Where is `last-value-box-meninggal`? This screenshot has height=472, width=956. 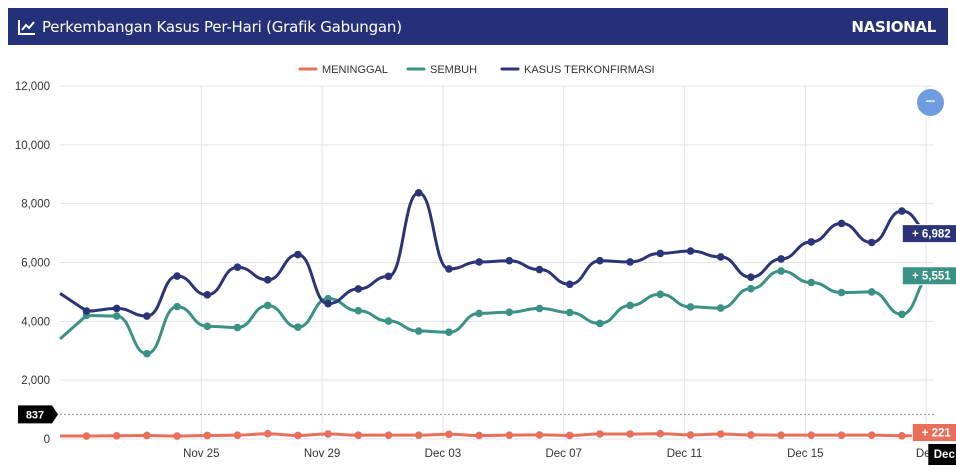 last-value-box-meninggal is located at coordinates (933, 432).